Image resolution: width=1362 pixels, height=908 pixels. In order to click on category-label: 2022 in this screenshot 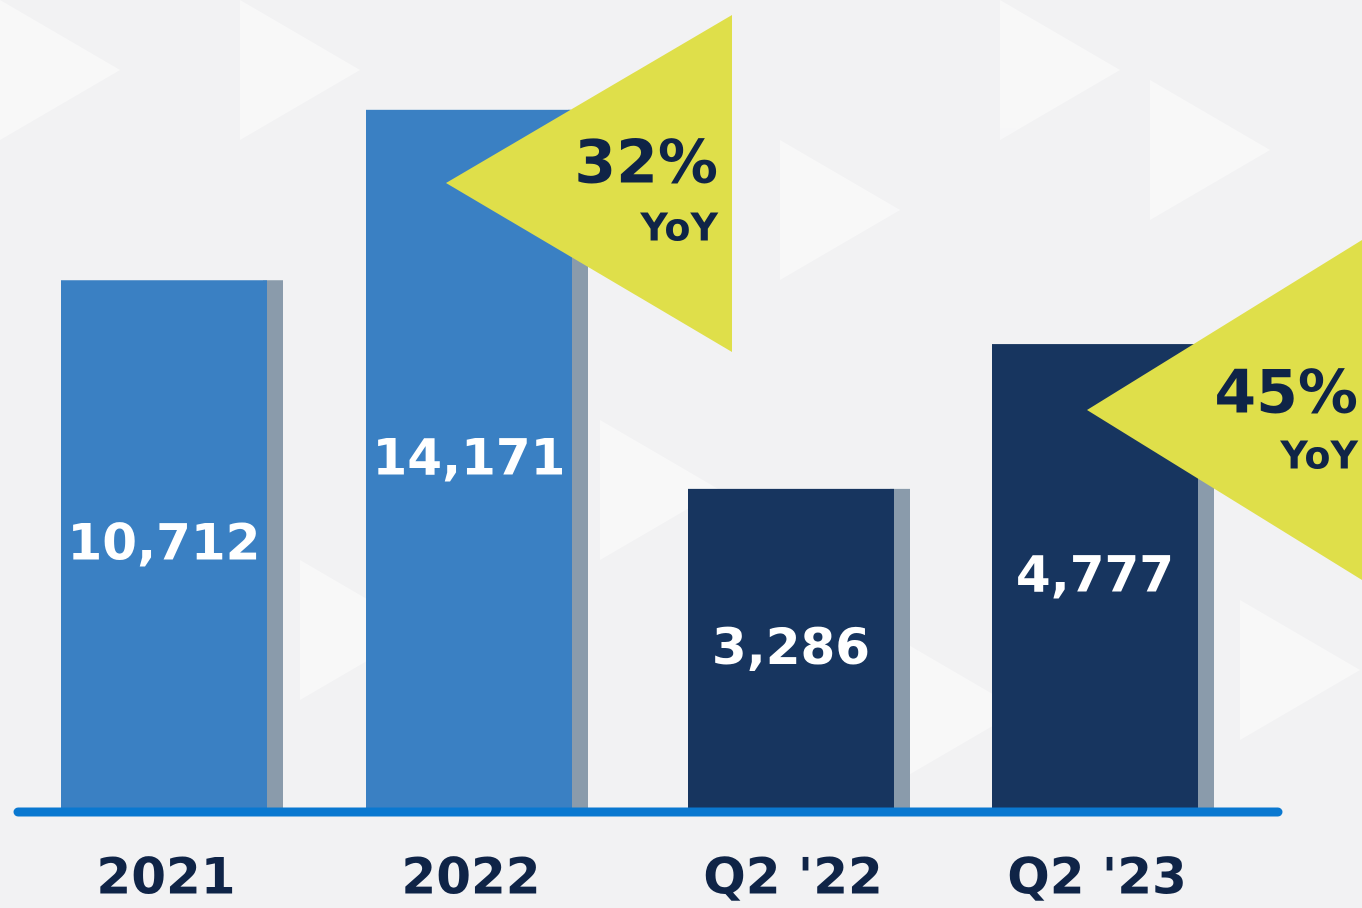, I will do `click(470, 877)`.